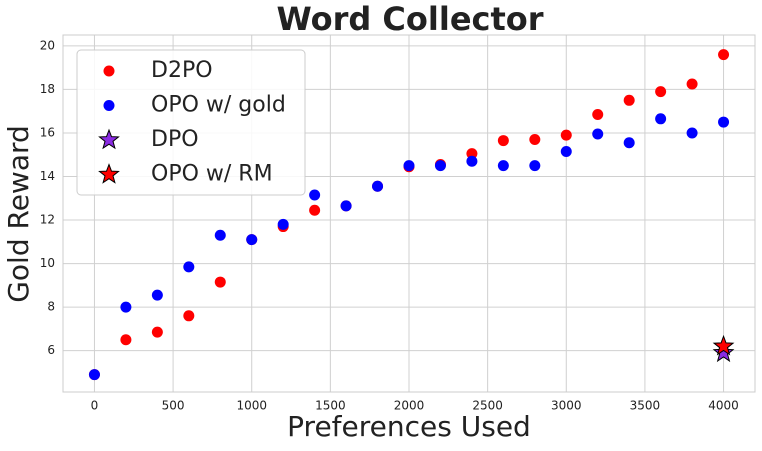 Image resolution: width=762 pixels, height=451 pixels. What do you see at coordinates (182, 70) in the screenshot?
I see `legend-label: D2PO` at bounding box center [182, 70].